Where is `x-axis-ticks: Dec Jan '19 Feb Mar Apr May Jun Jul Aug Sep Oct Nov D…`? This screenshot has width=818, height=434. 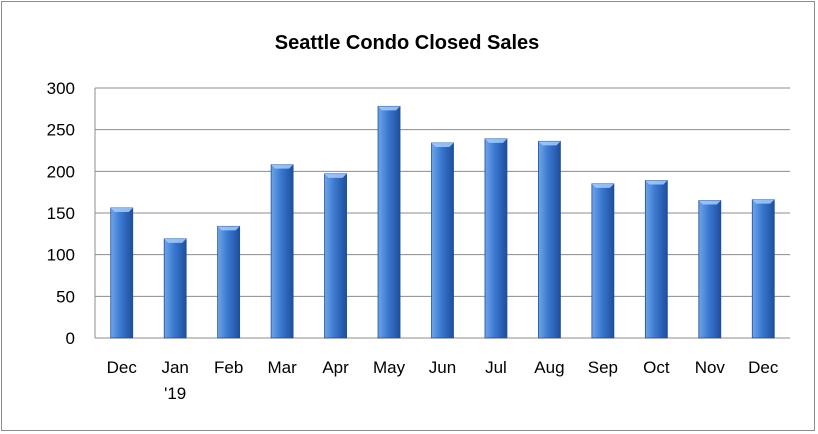
x-axis-ticks: Dec Jan '19 Feb Mar Apr May Jun Jul Aug Sep Oct Nov D… is located at coordinates (443, 380).